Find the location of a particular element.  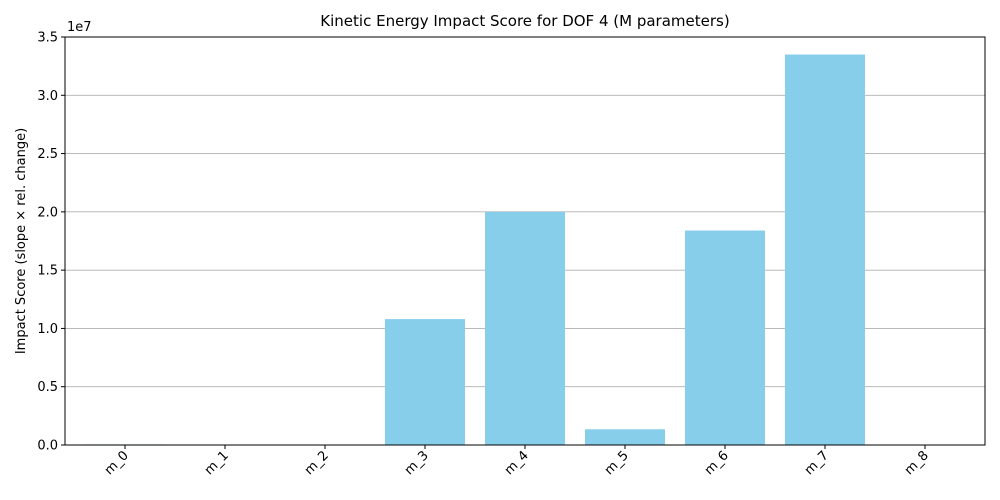

x-tick-label: m_3 is located at coordinates (417, 463).